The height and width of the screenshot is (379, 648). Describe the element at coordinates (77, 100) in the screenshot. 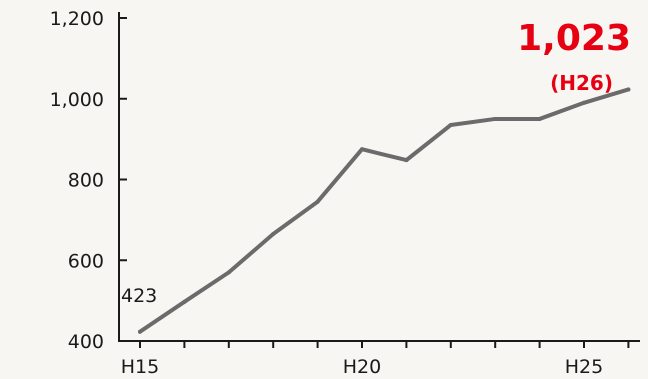

I see `y-tick-label: 1,000` at that location.